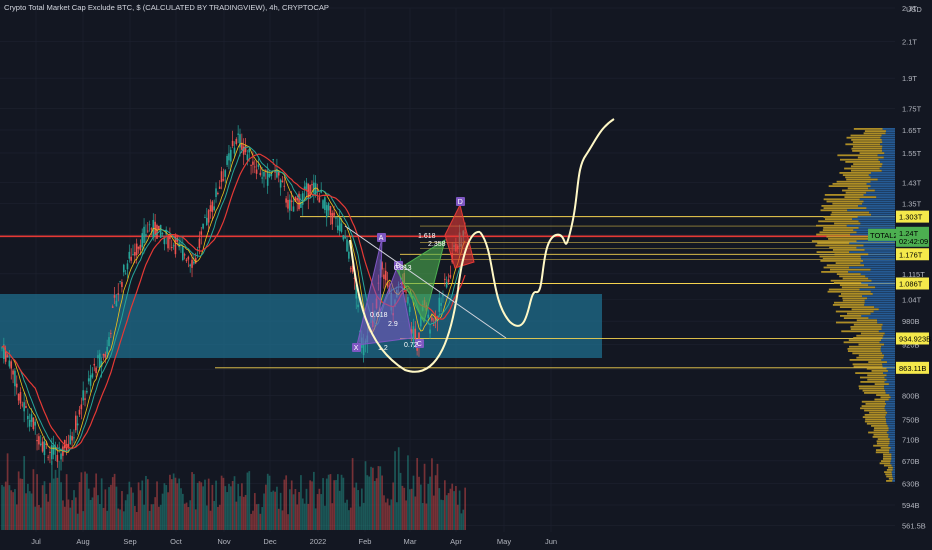 The height and width of the screenshot is (550, 932). Describe the element at coordinates (294, 541) in the screenshot. I see `time-axis: Jul Aug Sep Oct Nov Dec 2022 Feb Mar Apr May Jun` at that location.